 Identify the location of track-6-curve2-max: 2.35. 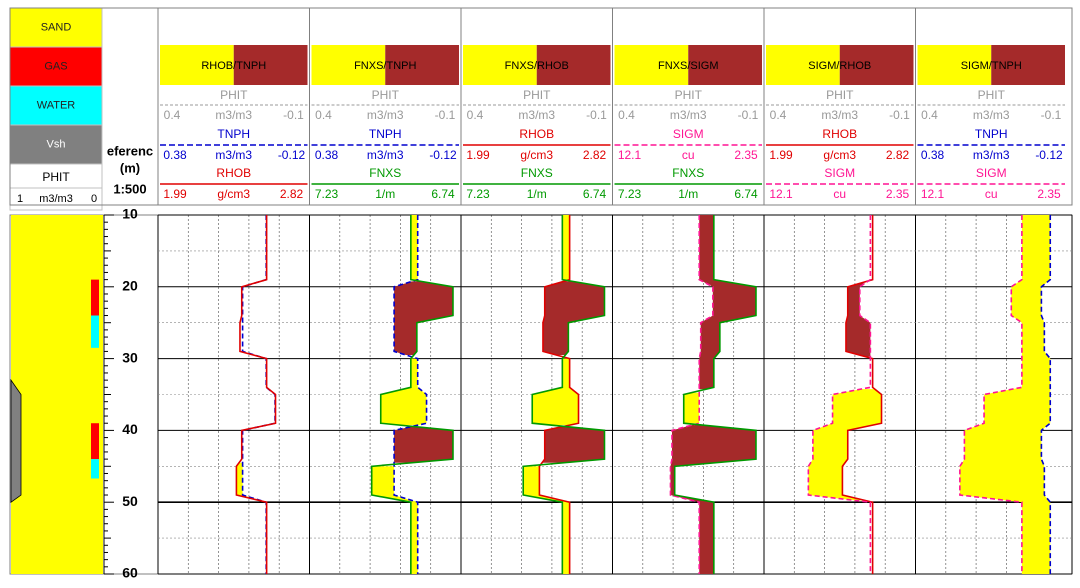
(1049, 194).